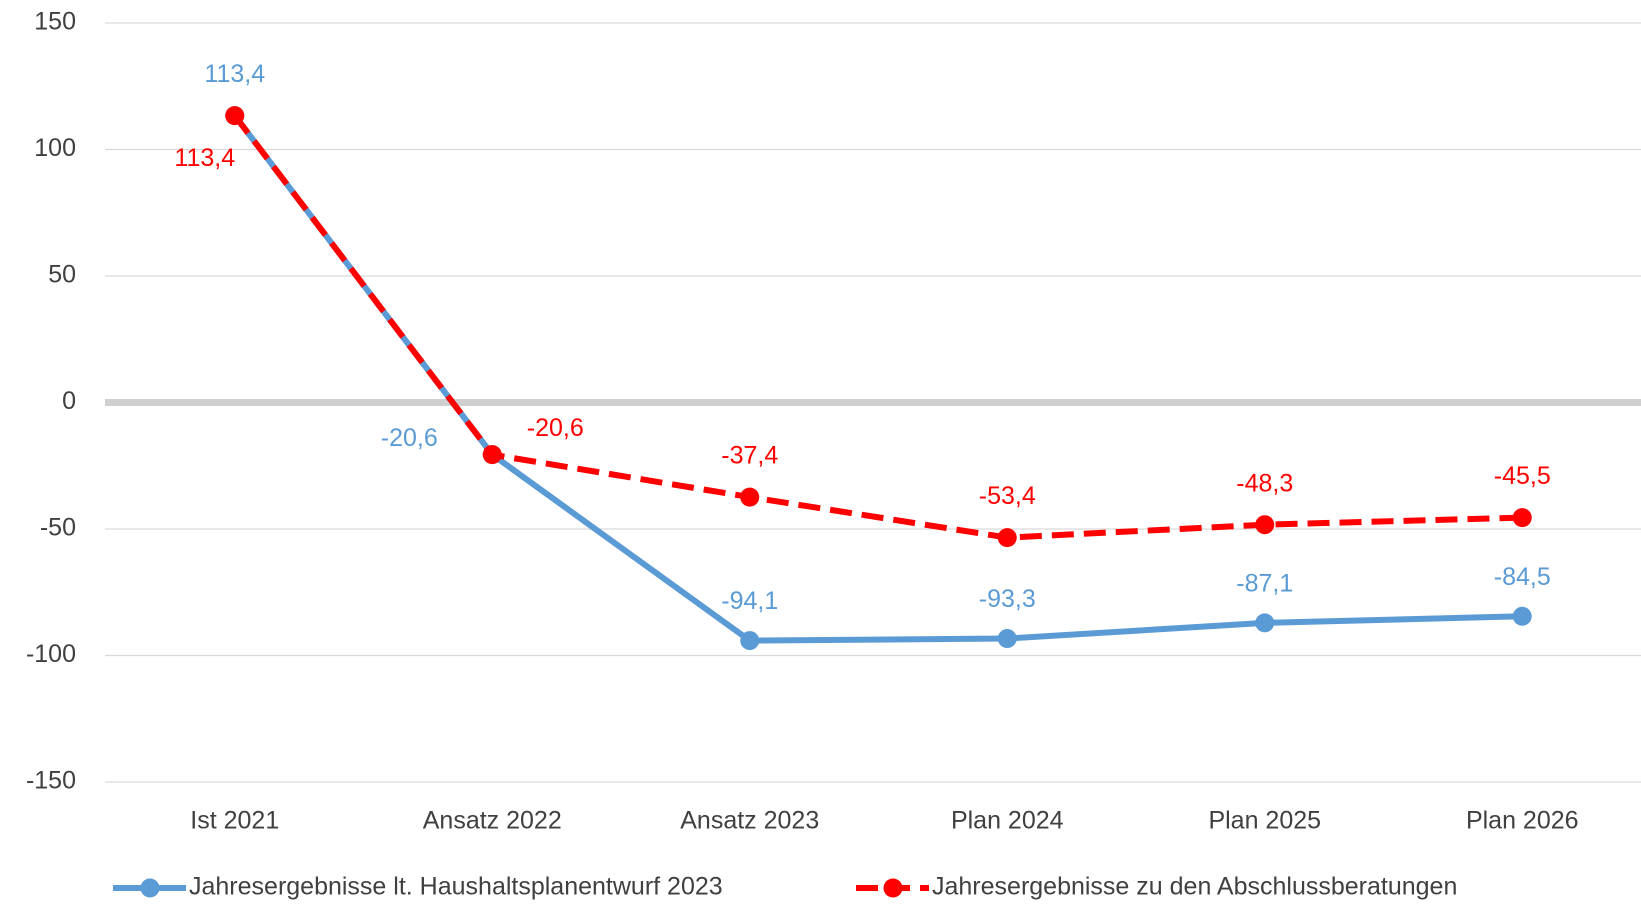 This screenshot has width=1641, height=905. Describe the element at coordinates (1522, 821) in the screenshot. I see `x-tick-label: Plan 2026` at that location.